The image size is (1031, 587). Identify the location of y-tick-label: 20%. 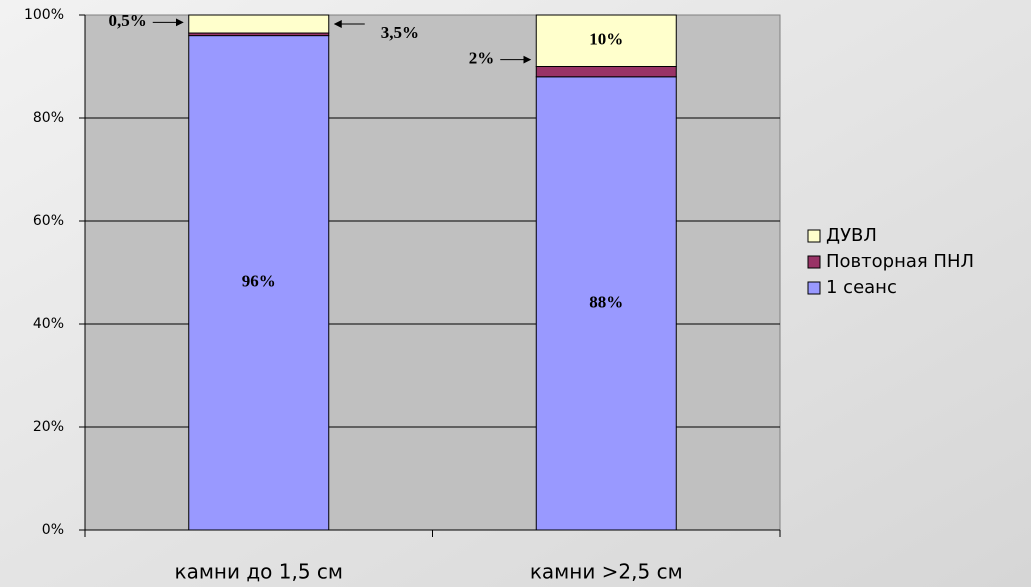
(48, 427).